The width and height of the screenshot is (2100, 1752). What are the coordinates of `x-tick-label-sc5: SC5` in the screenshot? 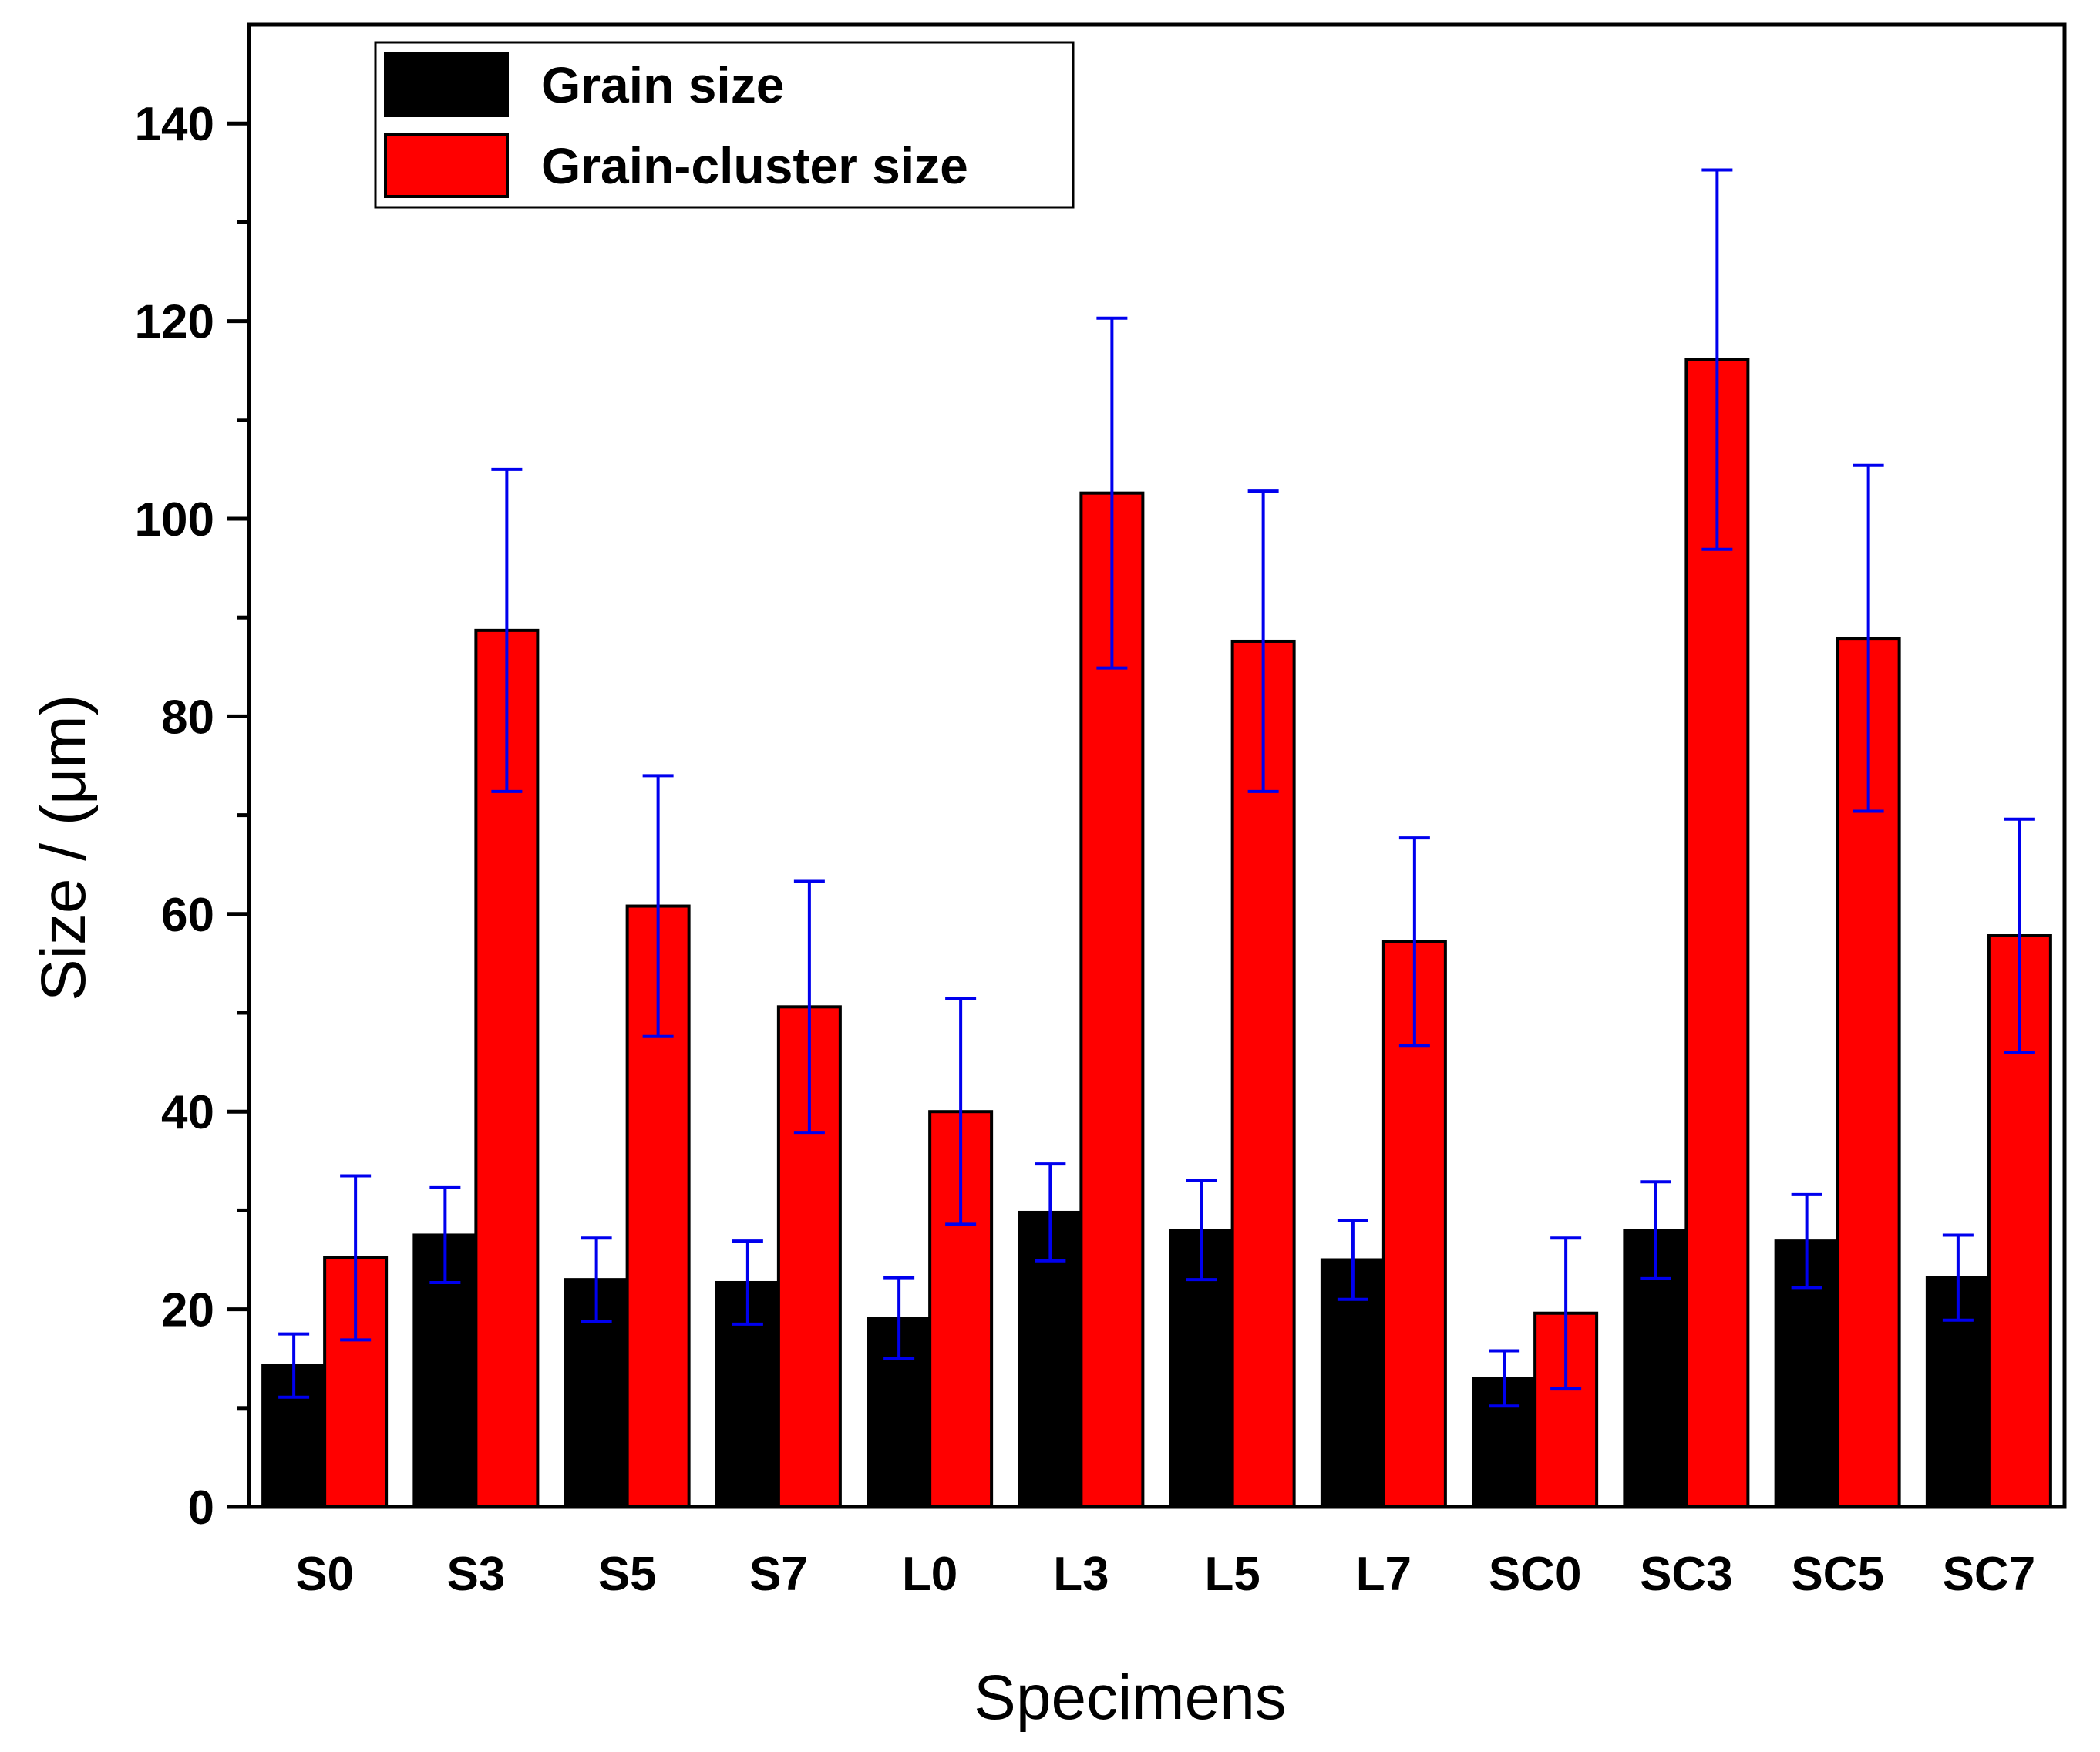 It's located at (1837, 1574).